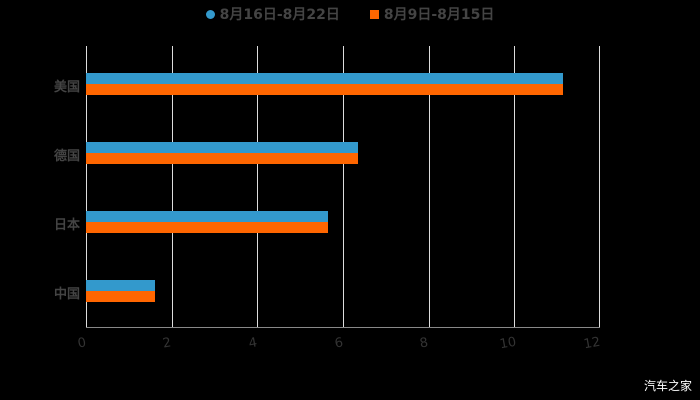  I want to click on x-axis-line, so click(343, 327).